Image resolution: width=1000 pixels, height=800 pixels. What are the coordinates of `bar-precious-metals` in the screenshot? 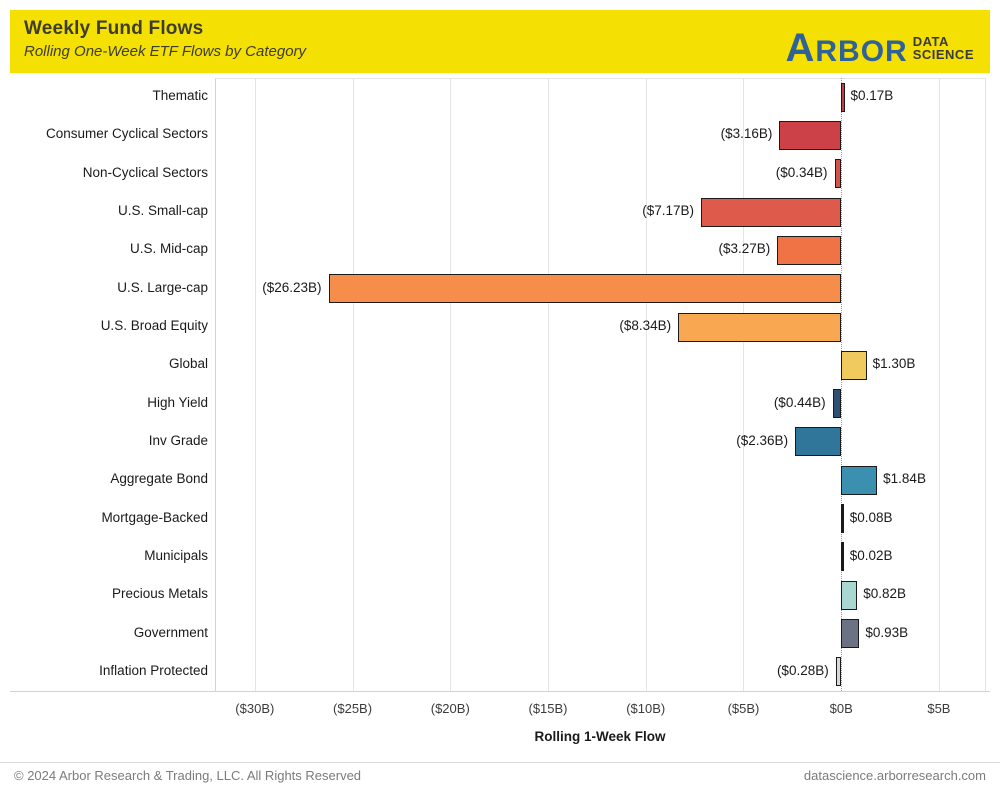 It's located at (849, 595).